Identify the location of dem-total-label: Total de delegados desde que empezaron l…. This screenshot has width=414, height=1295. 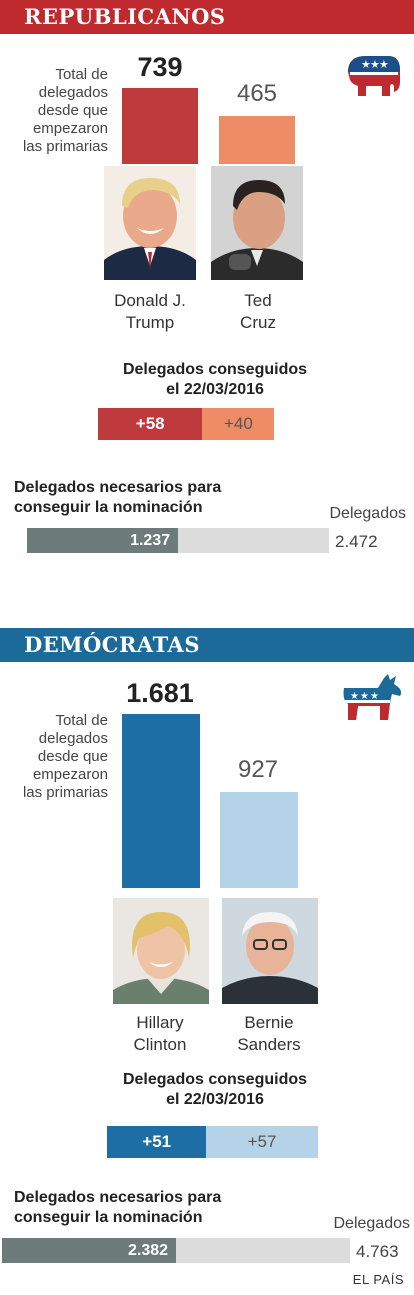
(65, 756).